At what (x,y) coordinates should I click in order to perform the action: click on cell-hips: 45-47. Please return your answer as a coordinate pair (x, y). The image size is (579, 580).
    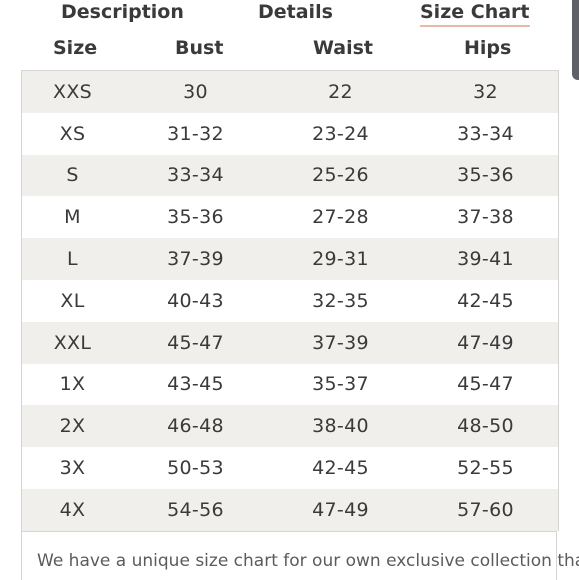
    Looking at the image, I should click on (485, 384).